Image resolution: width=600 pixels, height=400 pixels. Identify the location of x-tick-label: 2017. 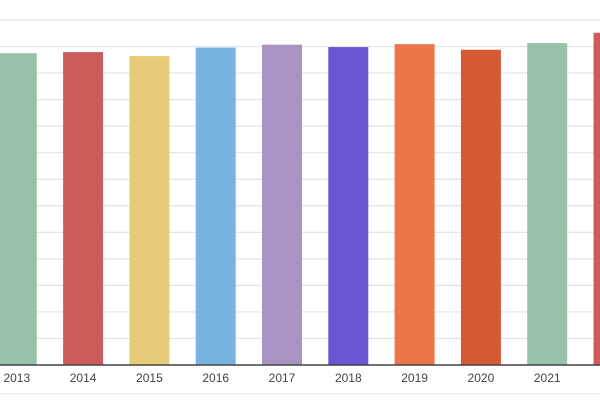
(282, 378).